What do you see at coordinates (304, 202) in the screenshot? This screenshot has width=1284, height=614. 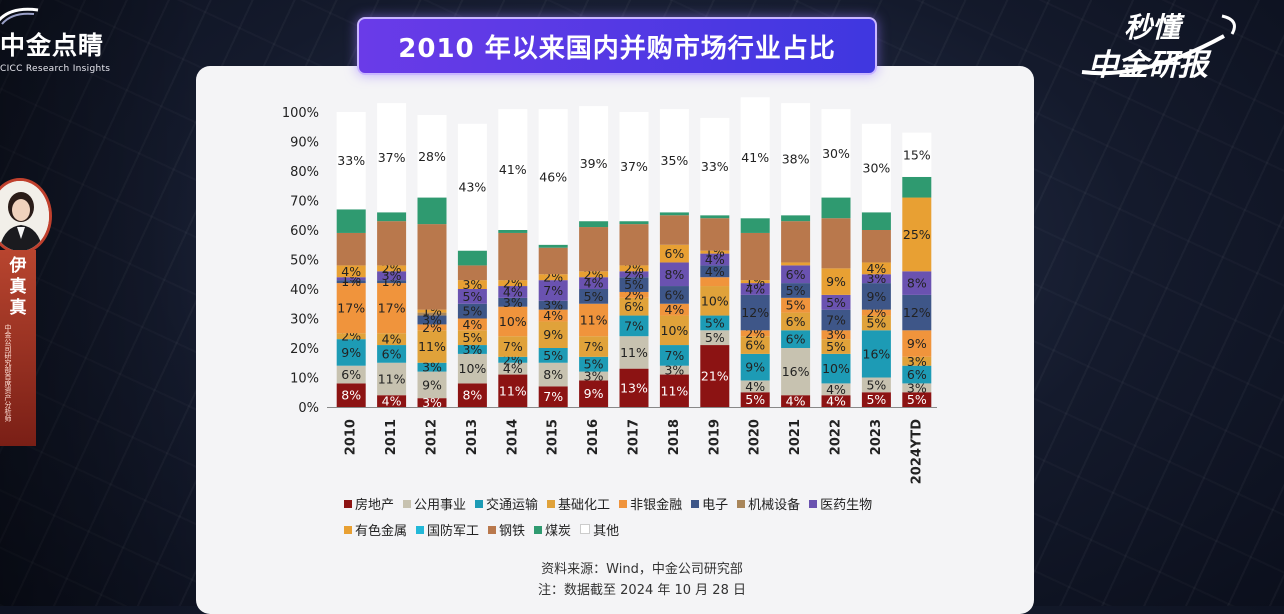 I see `y-tick-label: 70%` at bounding box center [304, 202].